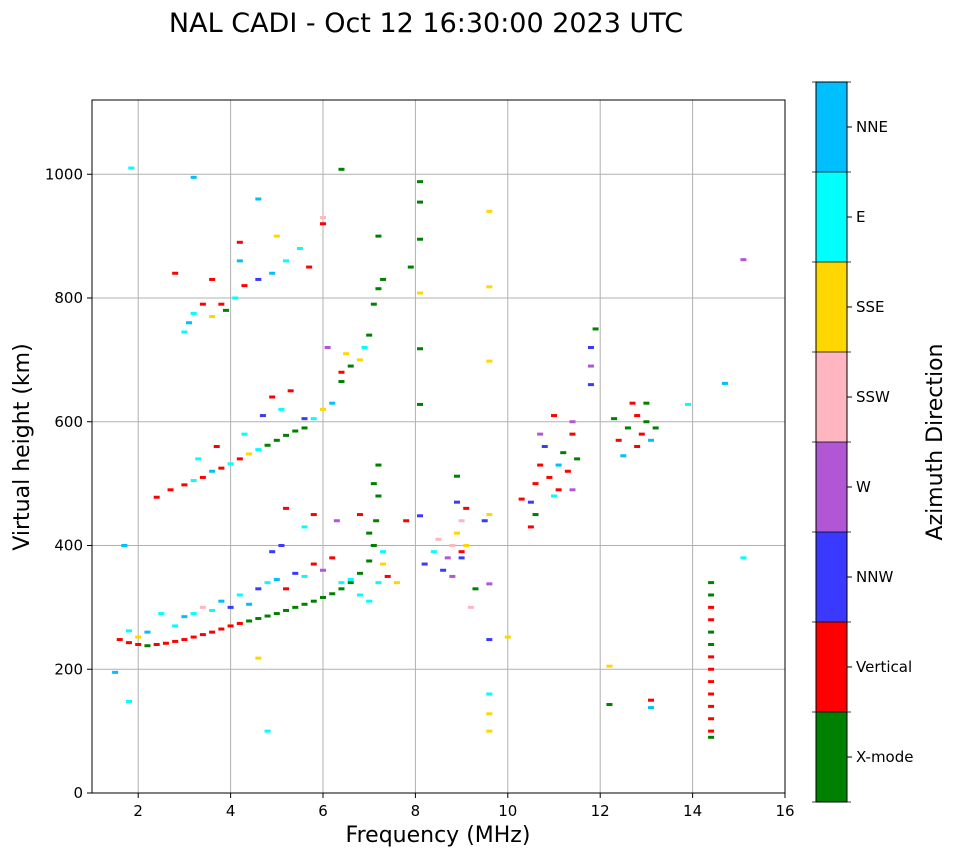  I want to click on x-tick-label: 8, so click(416, 811).